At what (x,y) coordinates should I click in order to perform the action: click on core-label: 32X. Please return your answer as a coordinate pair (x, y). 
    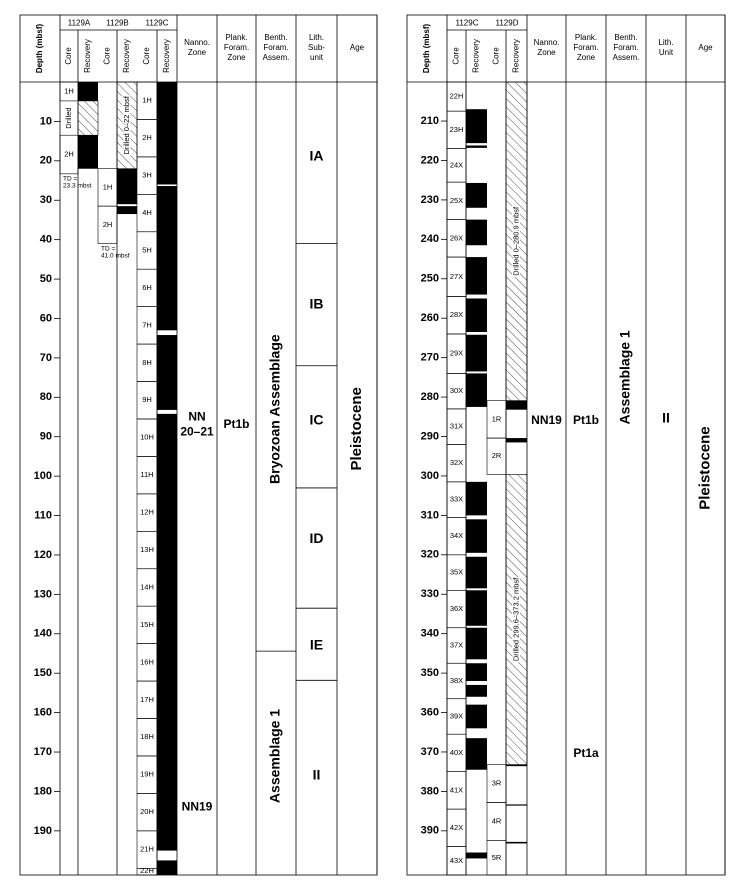
    Looking at the image, I should click on (456, 462).